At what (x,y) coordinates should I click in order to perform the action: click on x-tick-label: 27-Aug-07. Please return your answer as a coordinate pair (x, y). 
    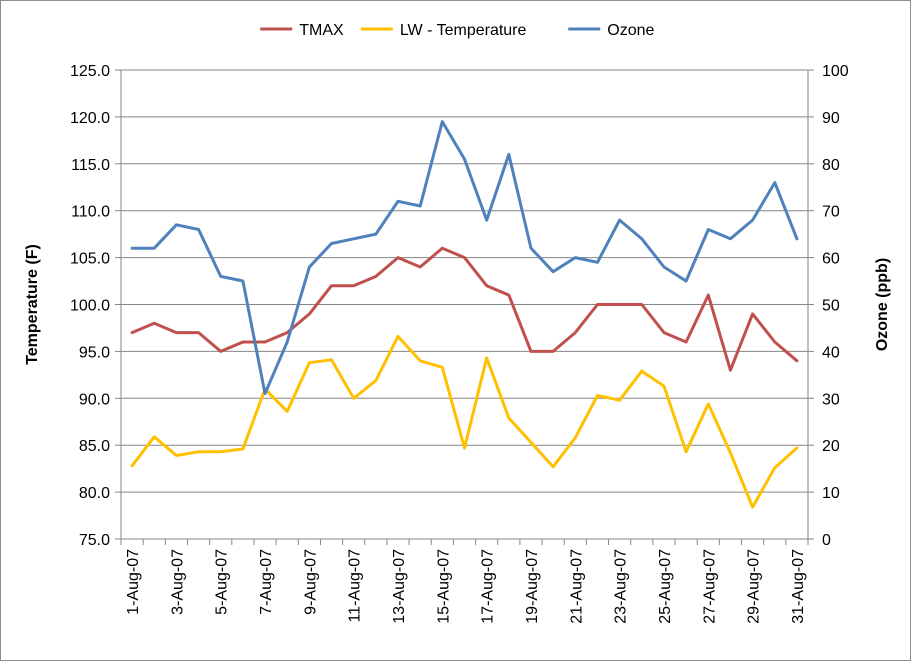
    Looking at the image, I should click on (709, 586).